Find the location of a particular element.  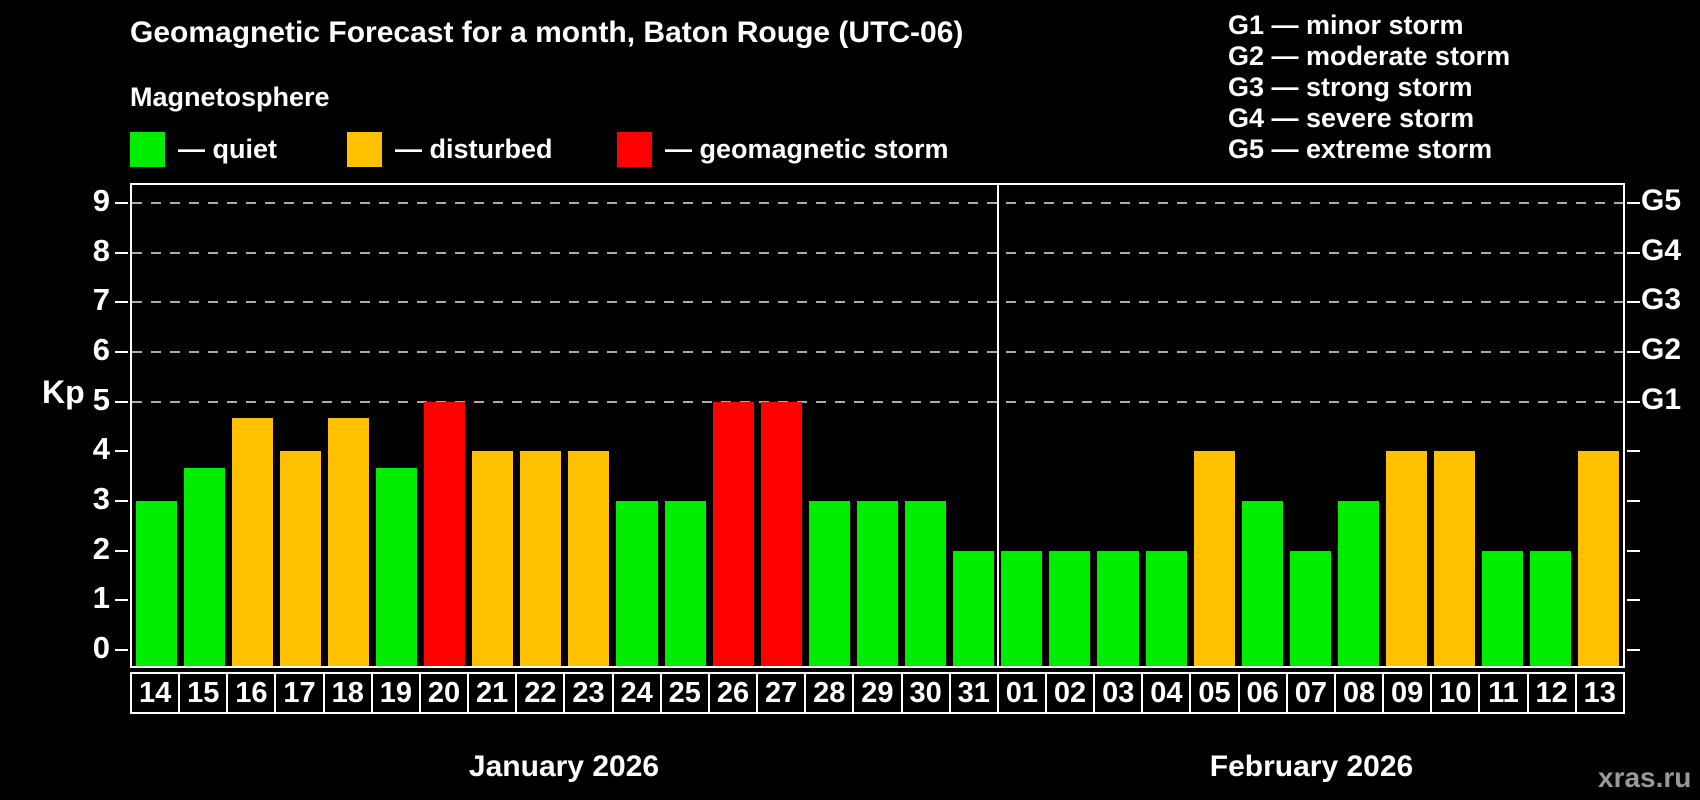

quiet-swatch-icon is located at coordinates (147, 149).